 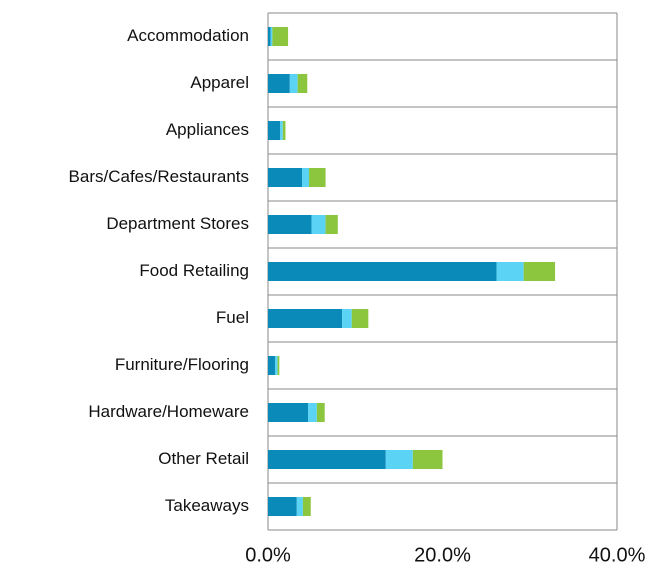 I want to click on y-tick-label: Food Retailing, so click(x=194, y=270).